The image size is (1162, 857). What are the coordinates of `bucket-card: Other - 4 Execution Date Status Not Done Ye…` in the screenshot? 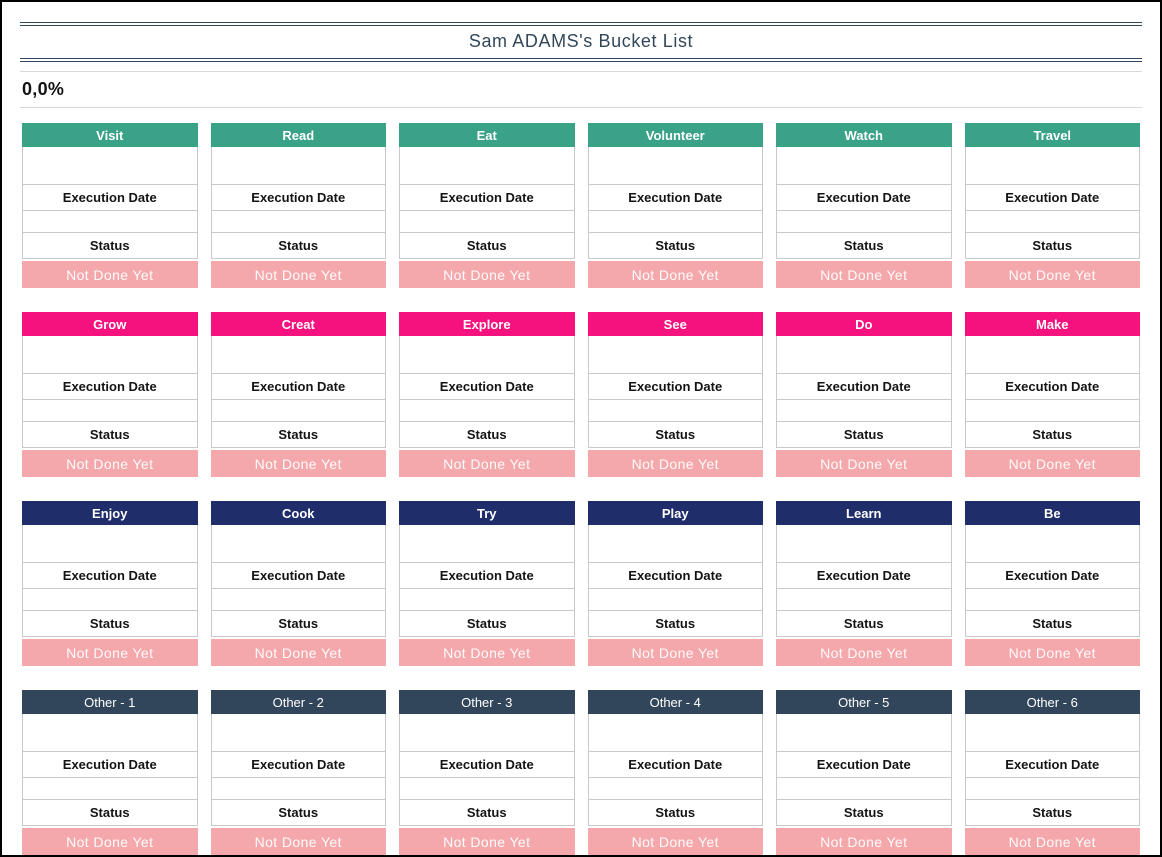 It's located at (675, 772).